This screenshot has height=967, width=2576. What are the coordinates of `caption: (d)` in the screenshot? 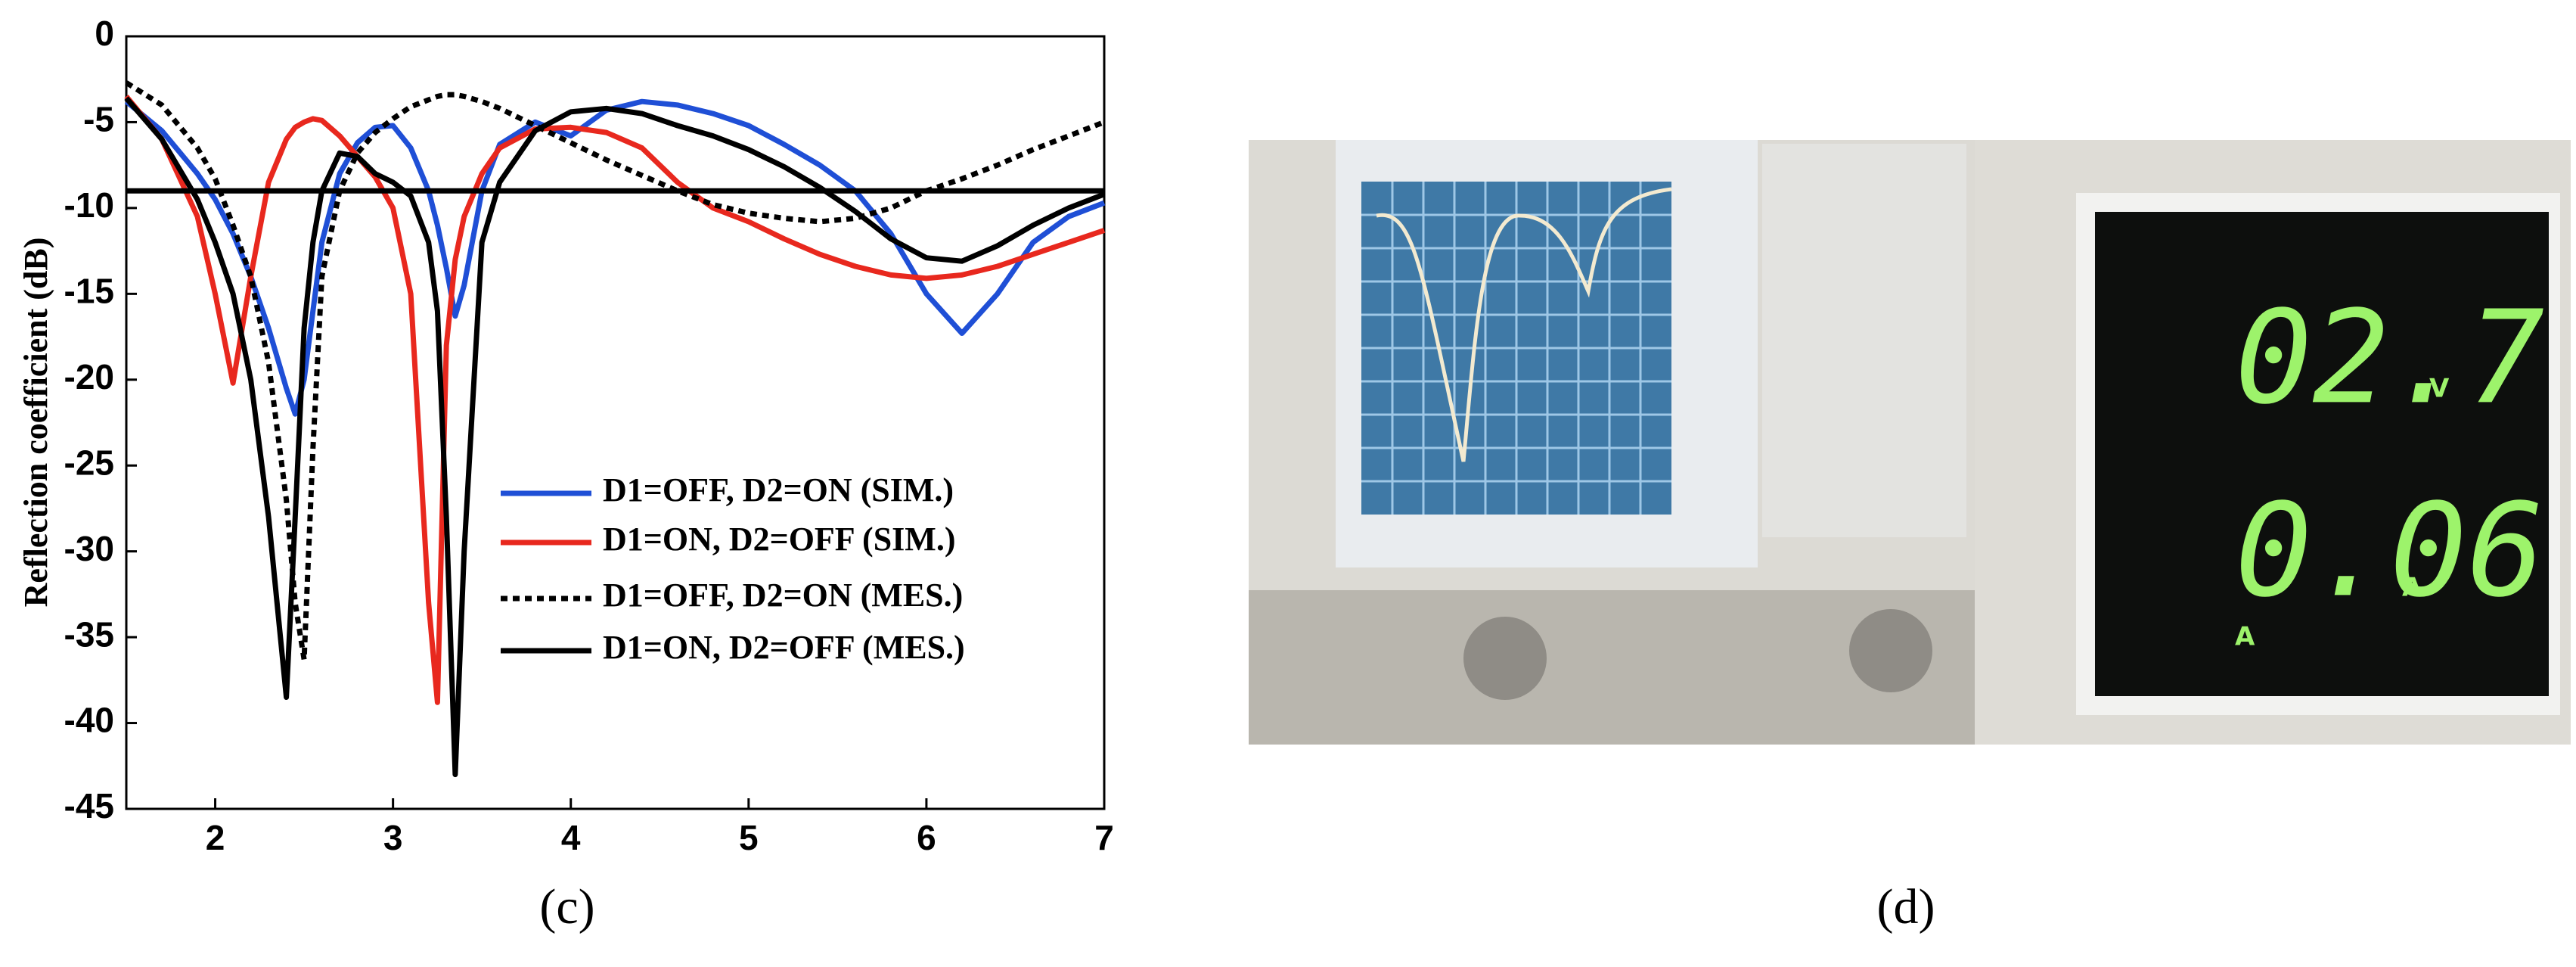 It's located at (1906, 907).